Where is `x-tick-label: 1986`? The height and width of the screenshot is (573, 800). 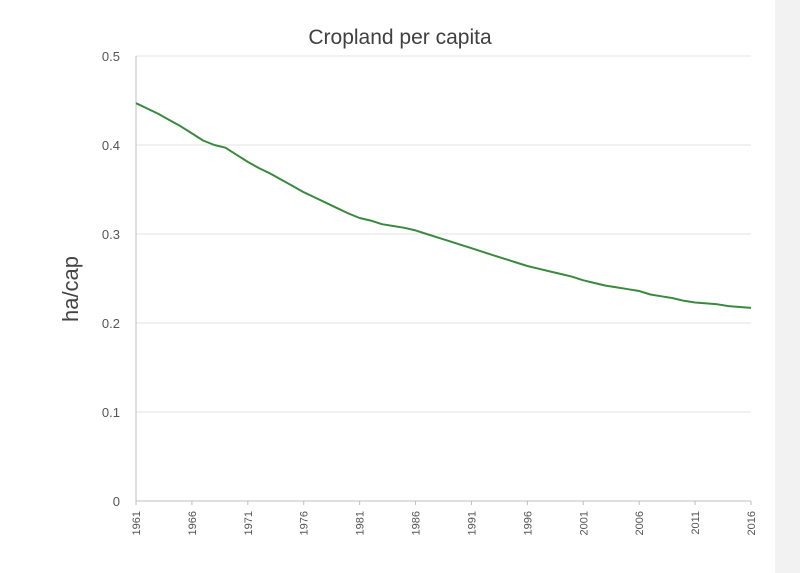
x-tick-label: 1986 is located at coordinates (417, 523).